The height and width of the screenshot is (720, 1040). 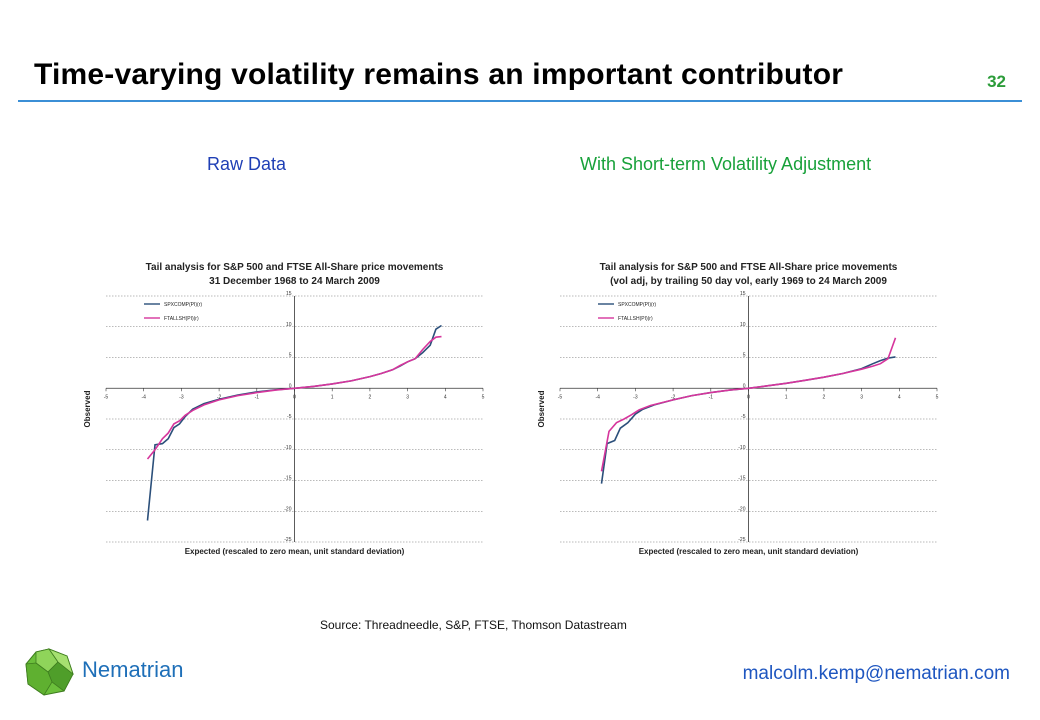 What do you see at coordinates (996, 81) in the screenshot?
I see `page-number: 32` at bounding box center [996, 81].